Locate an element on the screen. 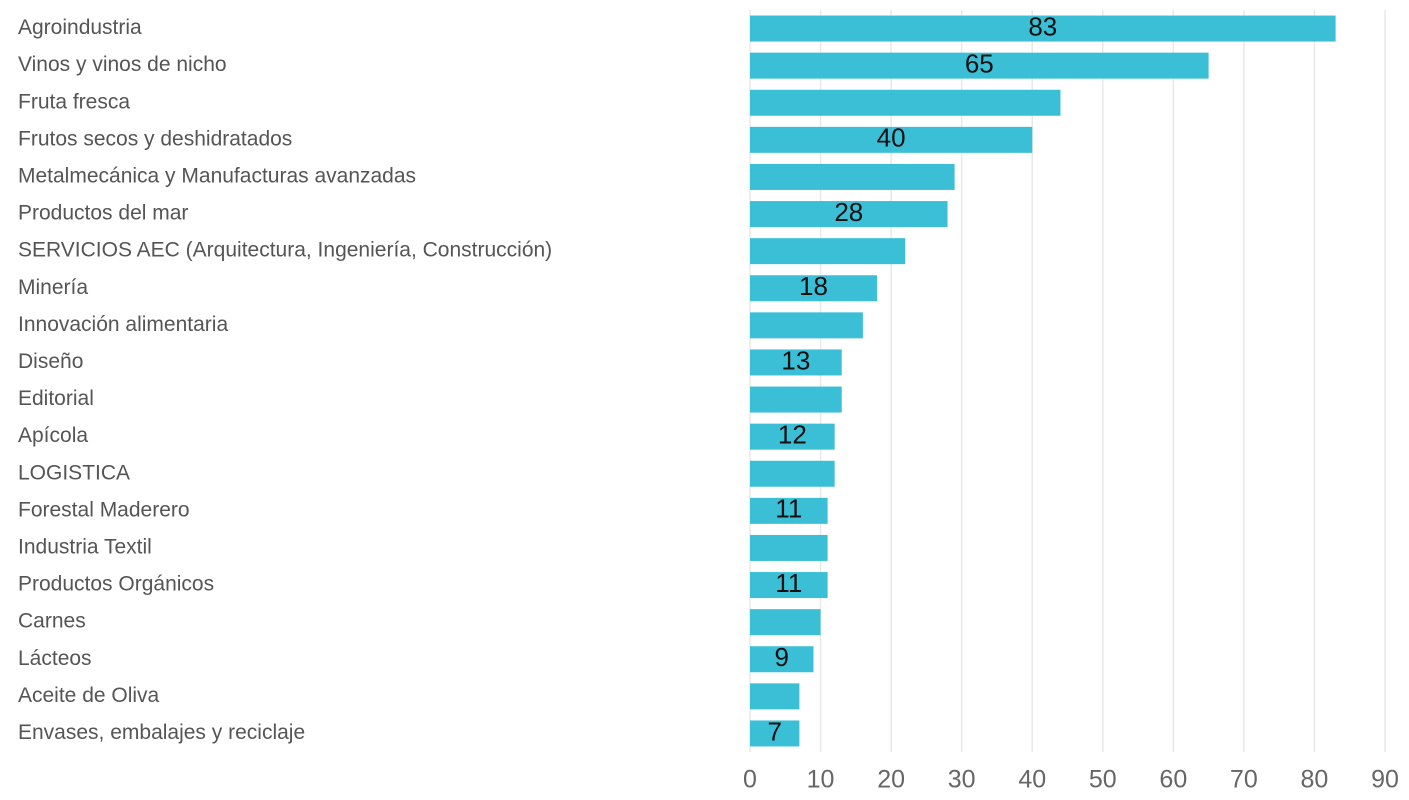  value-label: 9 is located at coordinates (782, 657).